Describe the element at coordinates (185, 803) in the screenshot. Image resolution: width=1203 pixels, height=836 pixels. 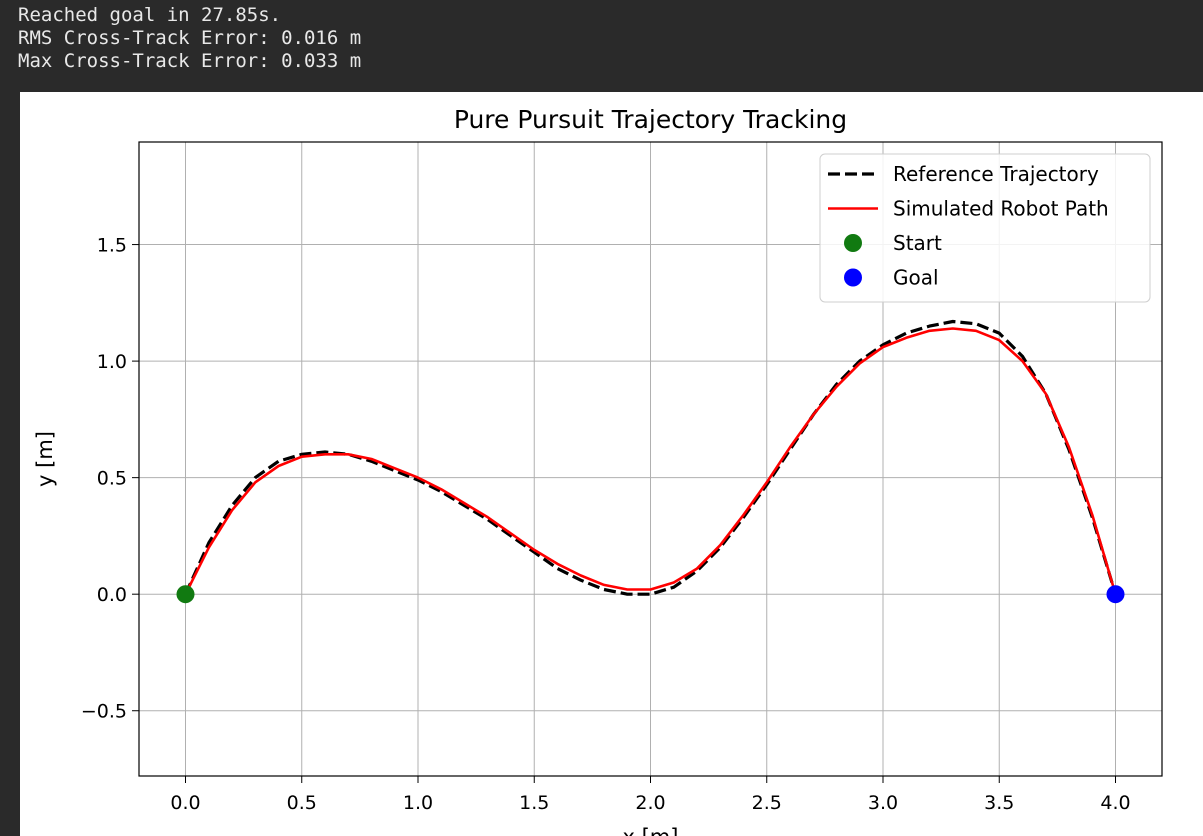
I see `x-tick-label: 0.0` at that location.